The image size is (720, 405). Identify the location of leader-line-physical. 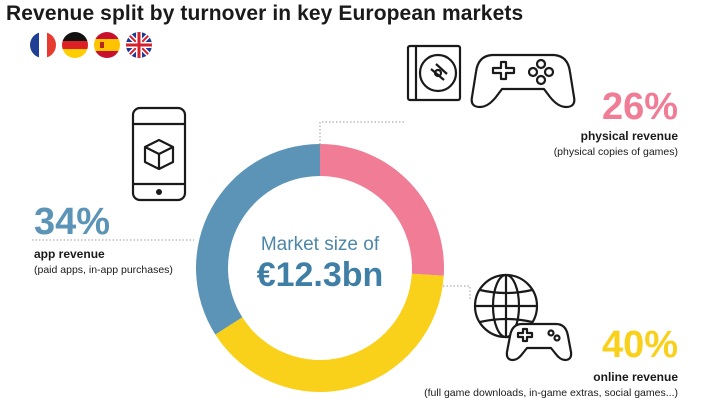
(362, 134).